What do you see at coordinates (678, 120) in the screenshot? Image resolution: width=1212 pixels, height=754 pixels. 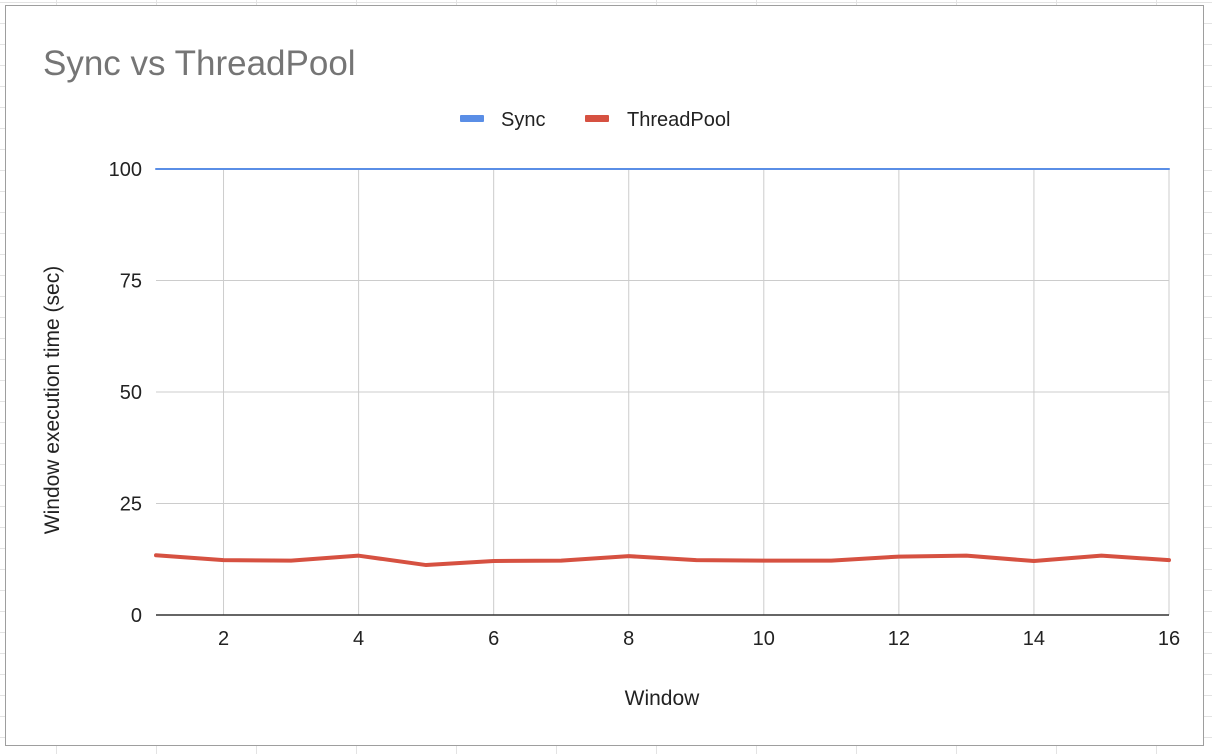 I see `legend-label-threadpool: ThreadPool` at bounding box center [678, 120].